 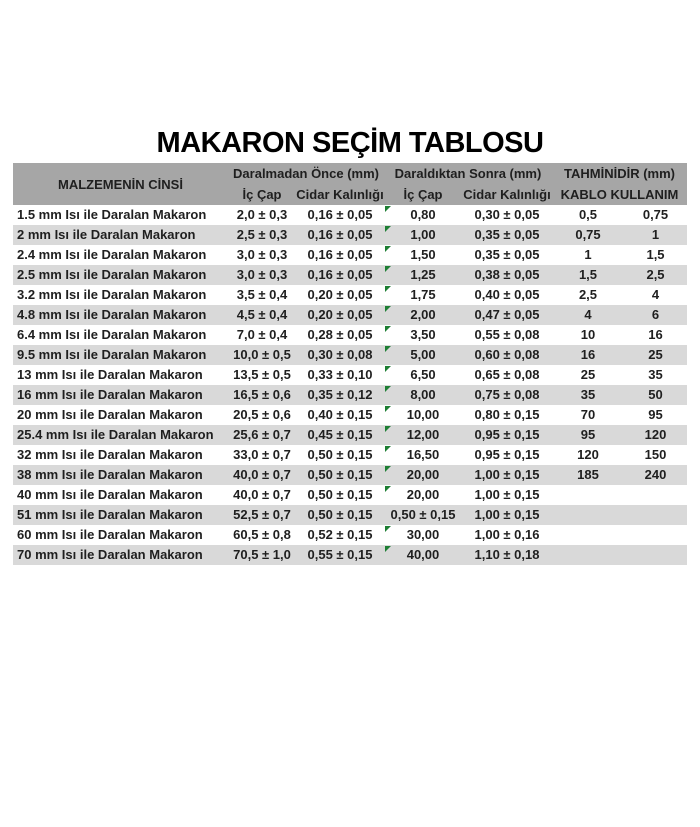 What do you see at coordinates (423, 214) in the screenshot?
I see `cell-value: 0,80` at bounding box center [423, 214].